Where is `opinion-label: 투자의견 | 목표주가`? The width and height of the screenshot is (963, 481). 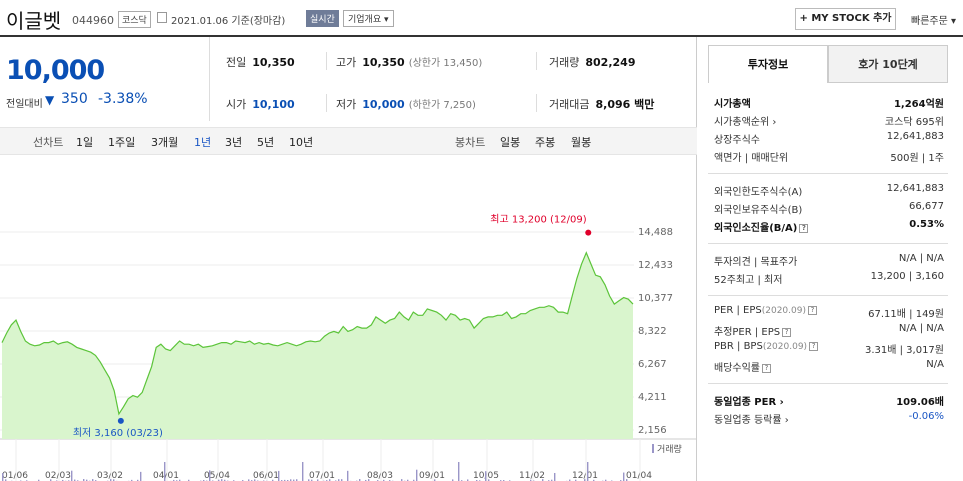
opinion-label: 투자의견 | 목표주가 is located at coordinates (756, 262).